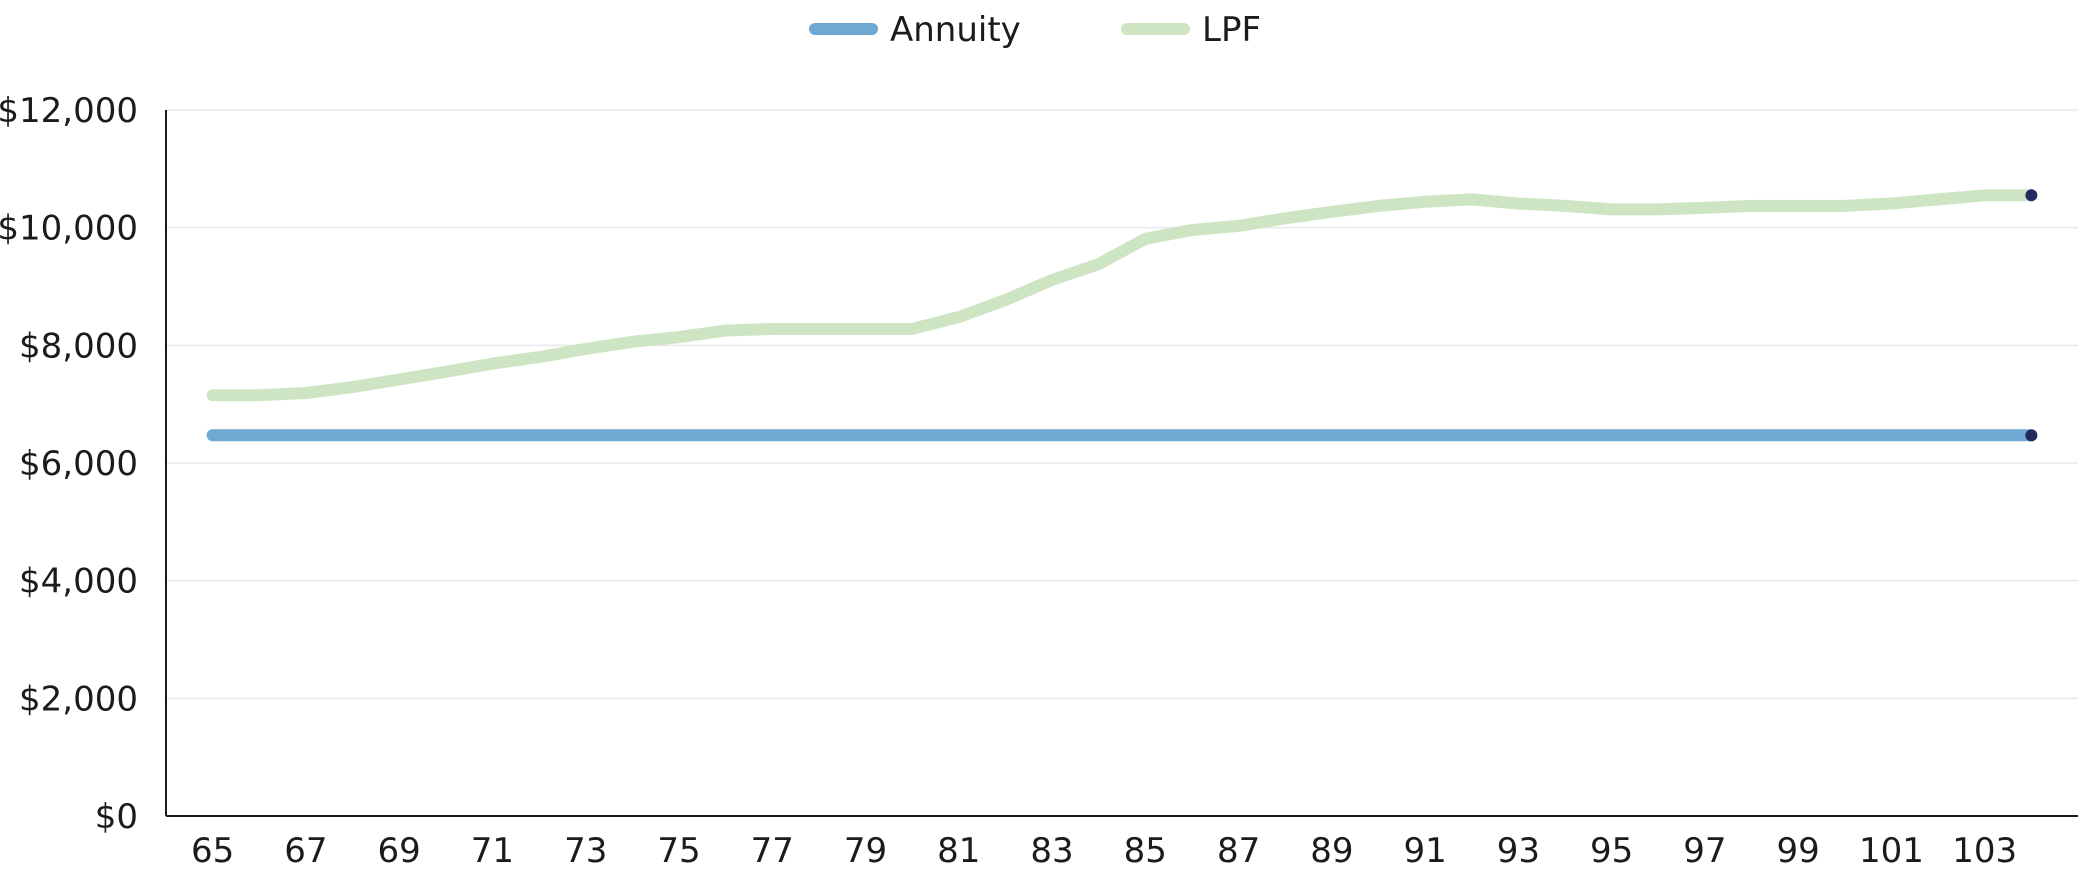 This screenshot has height=880, width=2080. Describe the element at coordinates (69, 229) in the screenshot. I see `y-tick-label: $10,000` at that location.